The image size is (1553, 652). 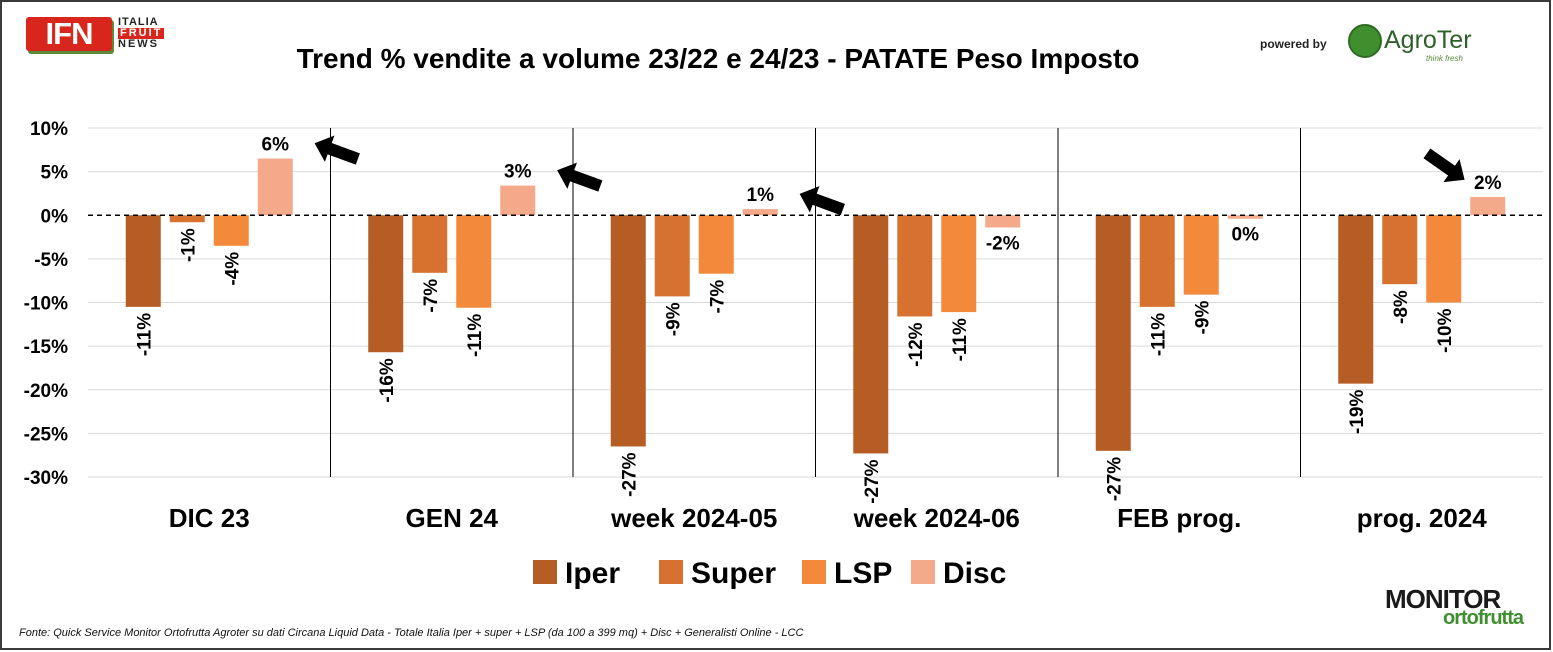 I want to click on ifn-logo-line-1: ITALIA, so click(x=138, y=22).